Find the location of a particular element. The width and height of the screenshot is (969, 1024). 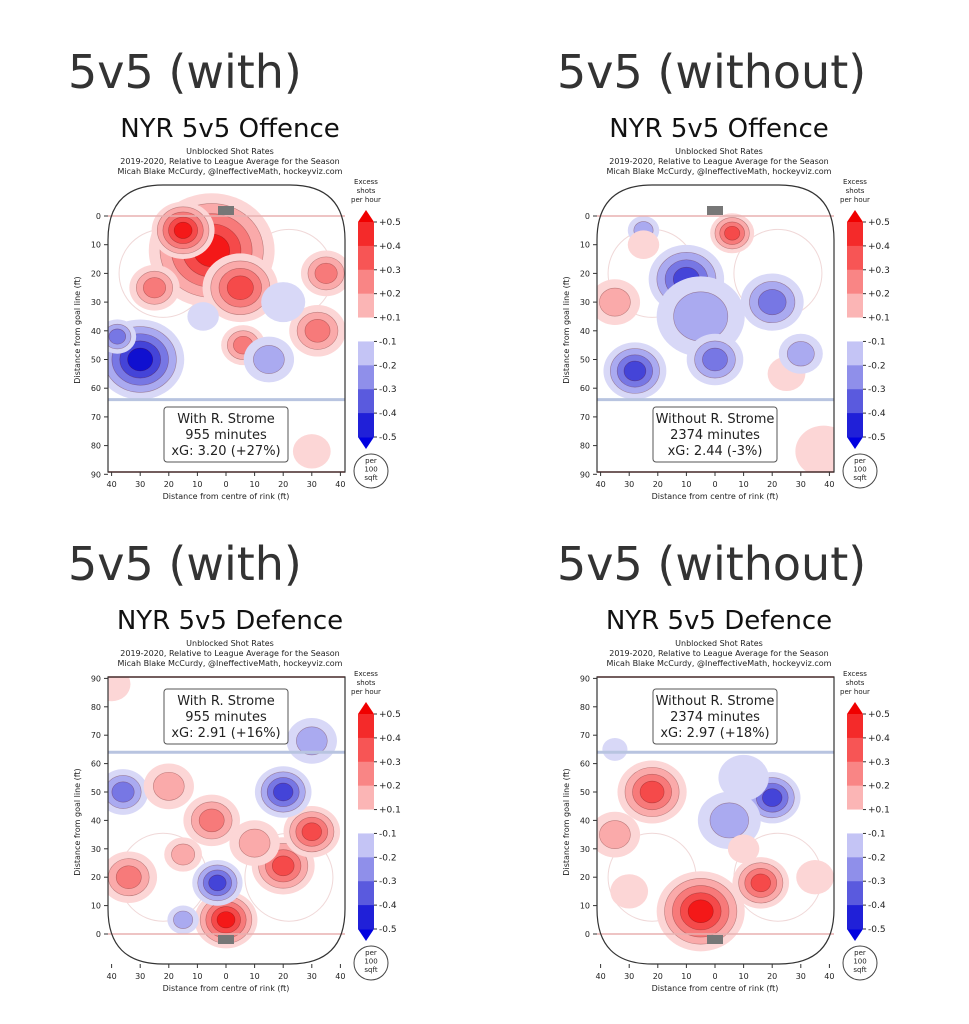

colorbar-tick-label: -0.1 is located at coordinates (388, 342).